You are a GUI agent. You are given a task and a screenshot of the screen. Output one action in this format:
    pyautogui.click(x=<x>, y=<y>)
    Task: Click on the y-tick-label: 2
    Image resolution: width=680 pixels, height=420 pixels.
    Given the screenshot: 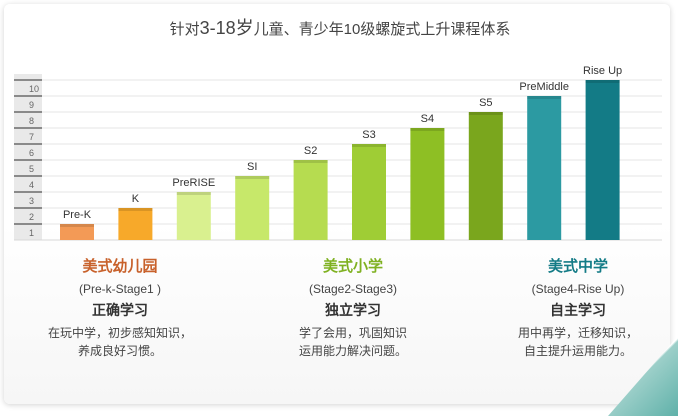 What is the action you would take?
    pyautogui.click(x=31, y=217)
    